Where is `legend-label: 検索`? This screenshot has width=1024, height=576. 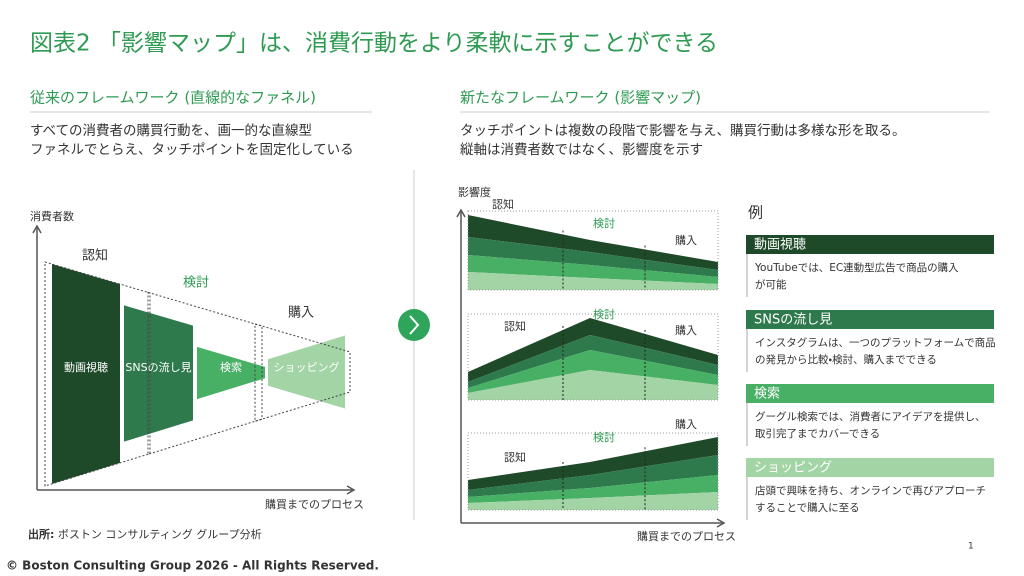 legend-label: 検索 is located at coordinates (767, 394).